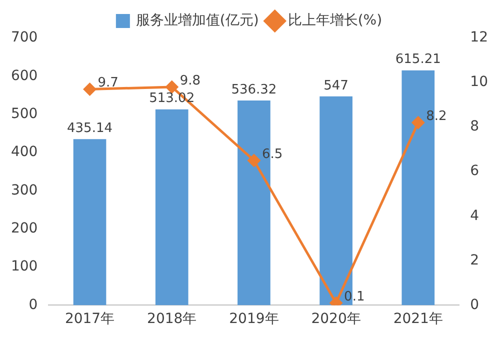  What do you see at coordinates (33, 304) in the screenshot?
I see `y-tick-label: 0` at bounding box center [33, 304].